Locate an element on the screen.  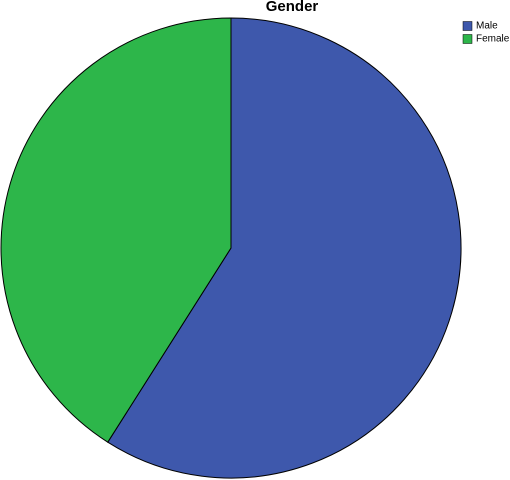
chart-title: Gender is located at coordinates (292, 7).